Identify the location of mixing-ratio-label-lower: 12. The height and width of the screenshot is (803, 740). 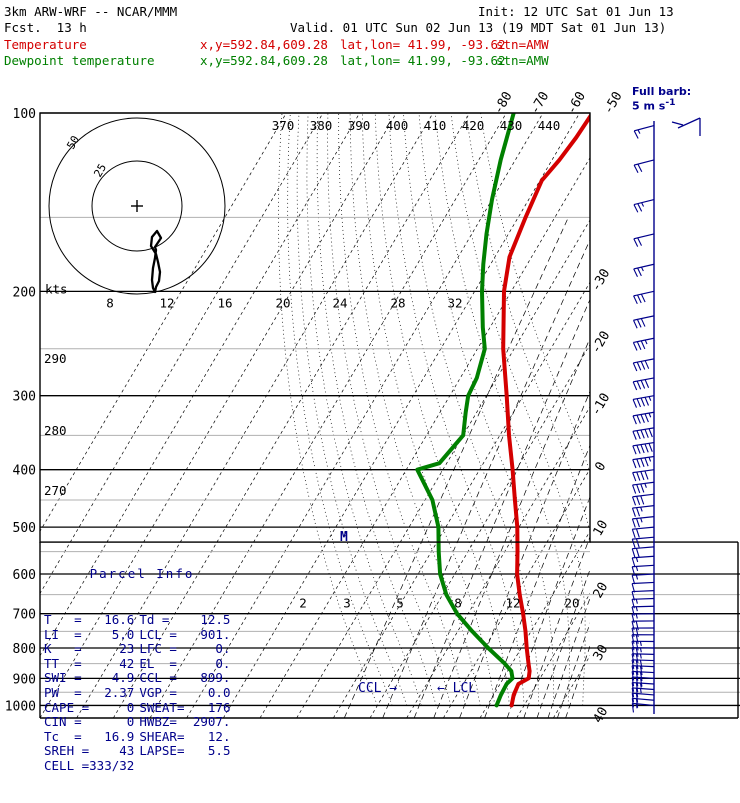
(512, 603).